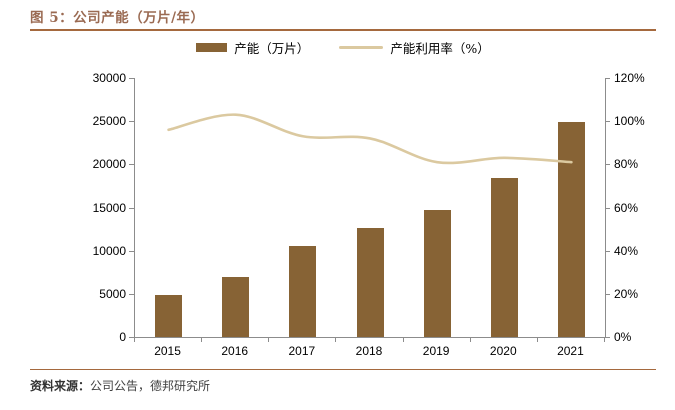  I want to click on y-axis-right-label: 0%, so click(623, 337).